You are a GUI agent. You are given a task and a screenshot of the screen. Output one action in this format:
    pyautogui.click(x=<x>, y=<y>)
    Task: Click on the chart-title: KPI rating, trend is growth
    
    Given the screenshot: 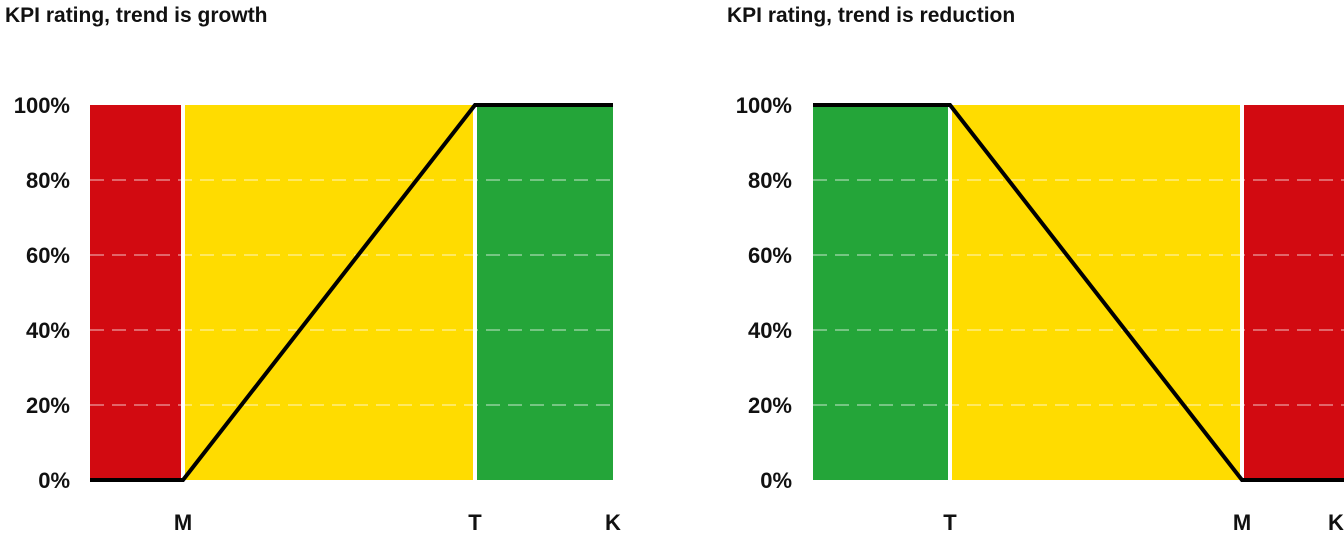 What is the action you would take?
    pyautogui.click(x=136, y=15)
    